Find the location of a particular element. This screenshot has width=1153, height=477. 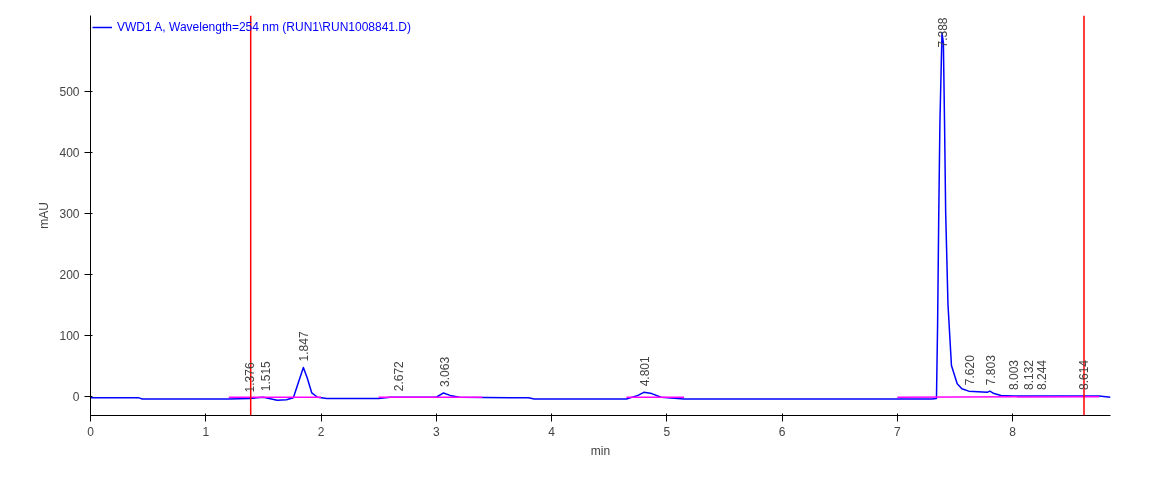

x-tick-label: 8 is located at coordinates (1013, 431).